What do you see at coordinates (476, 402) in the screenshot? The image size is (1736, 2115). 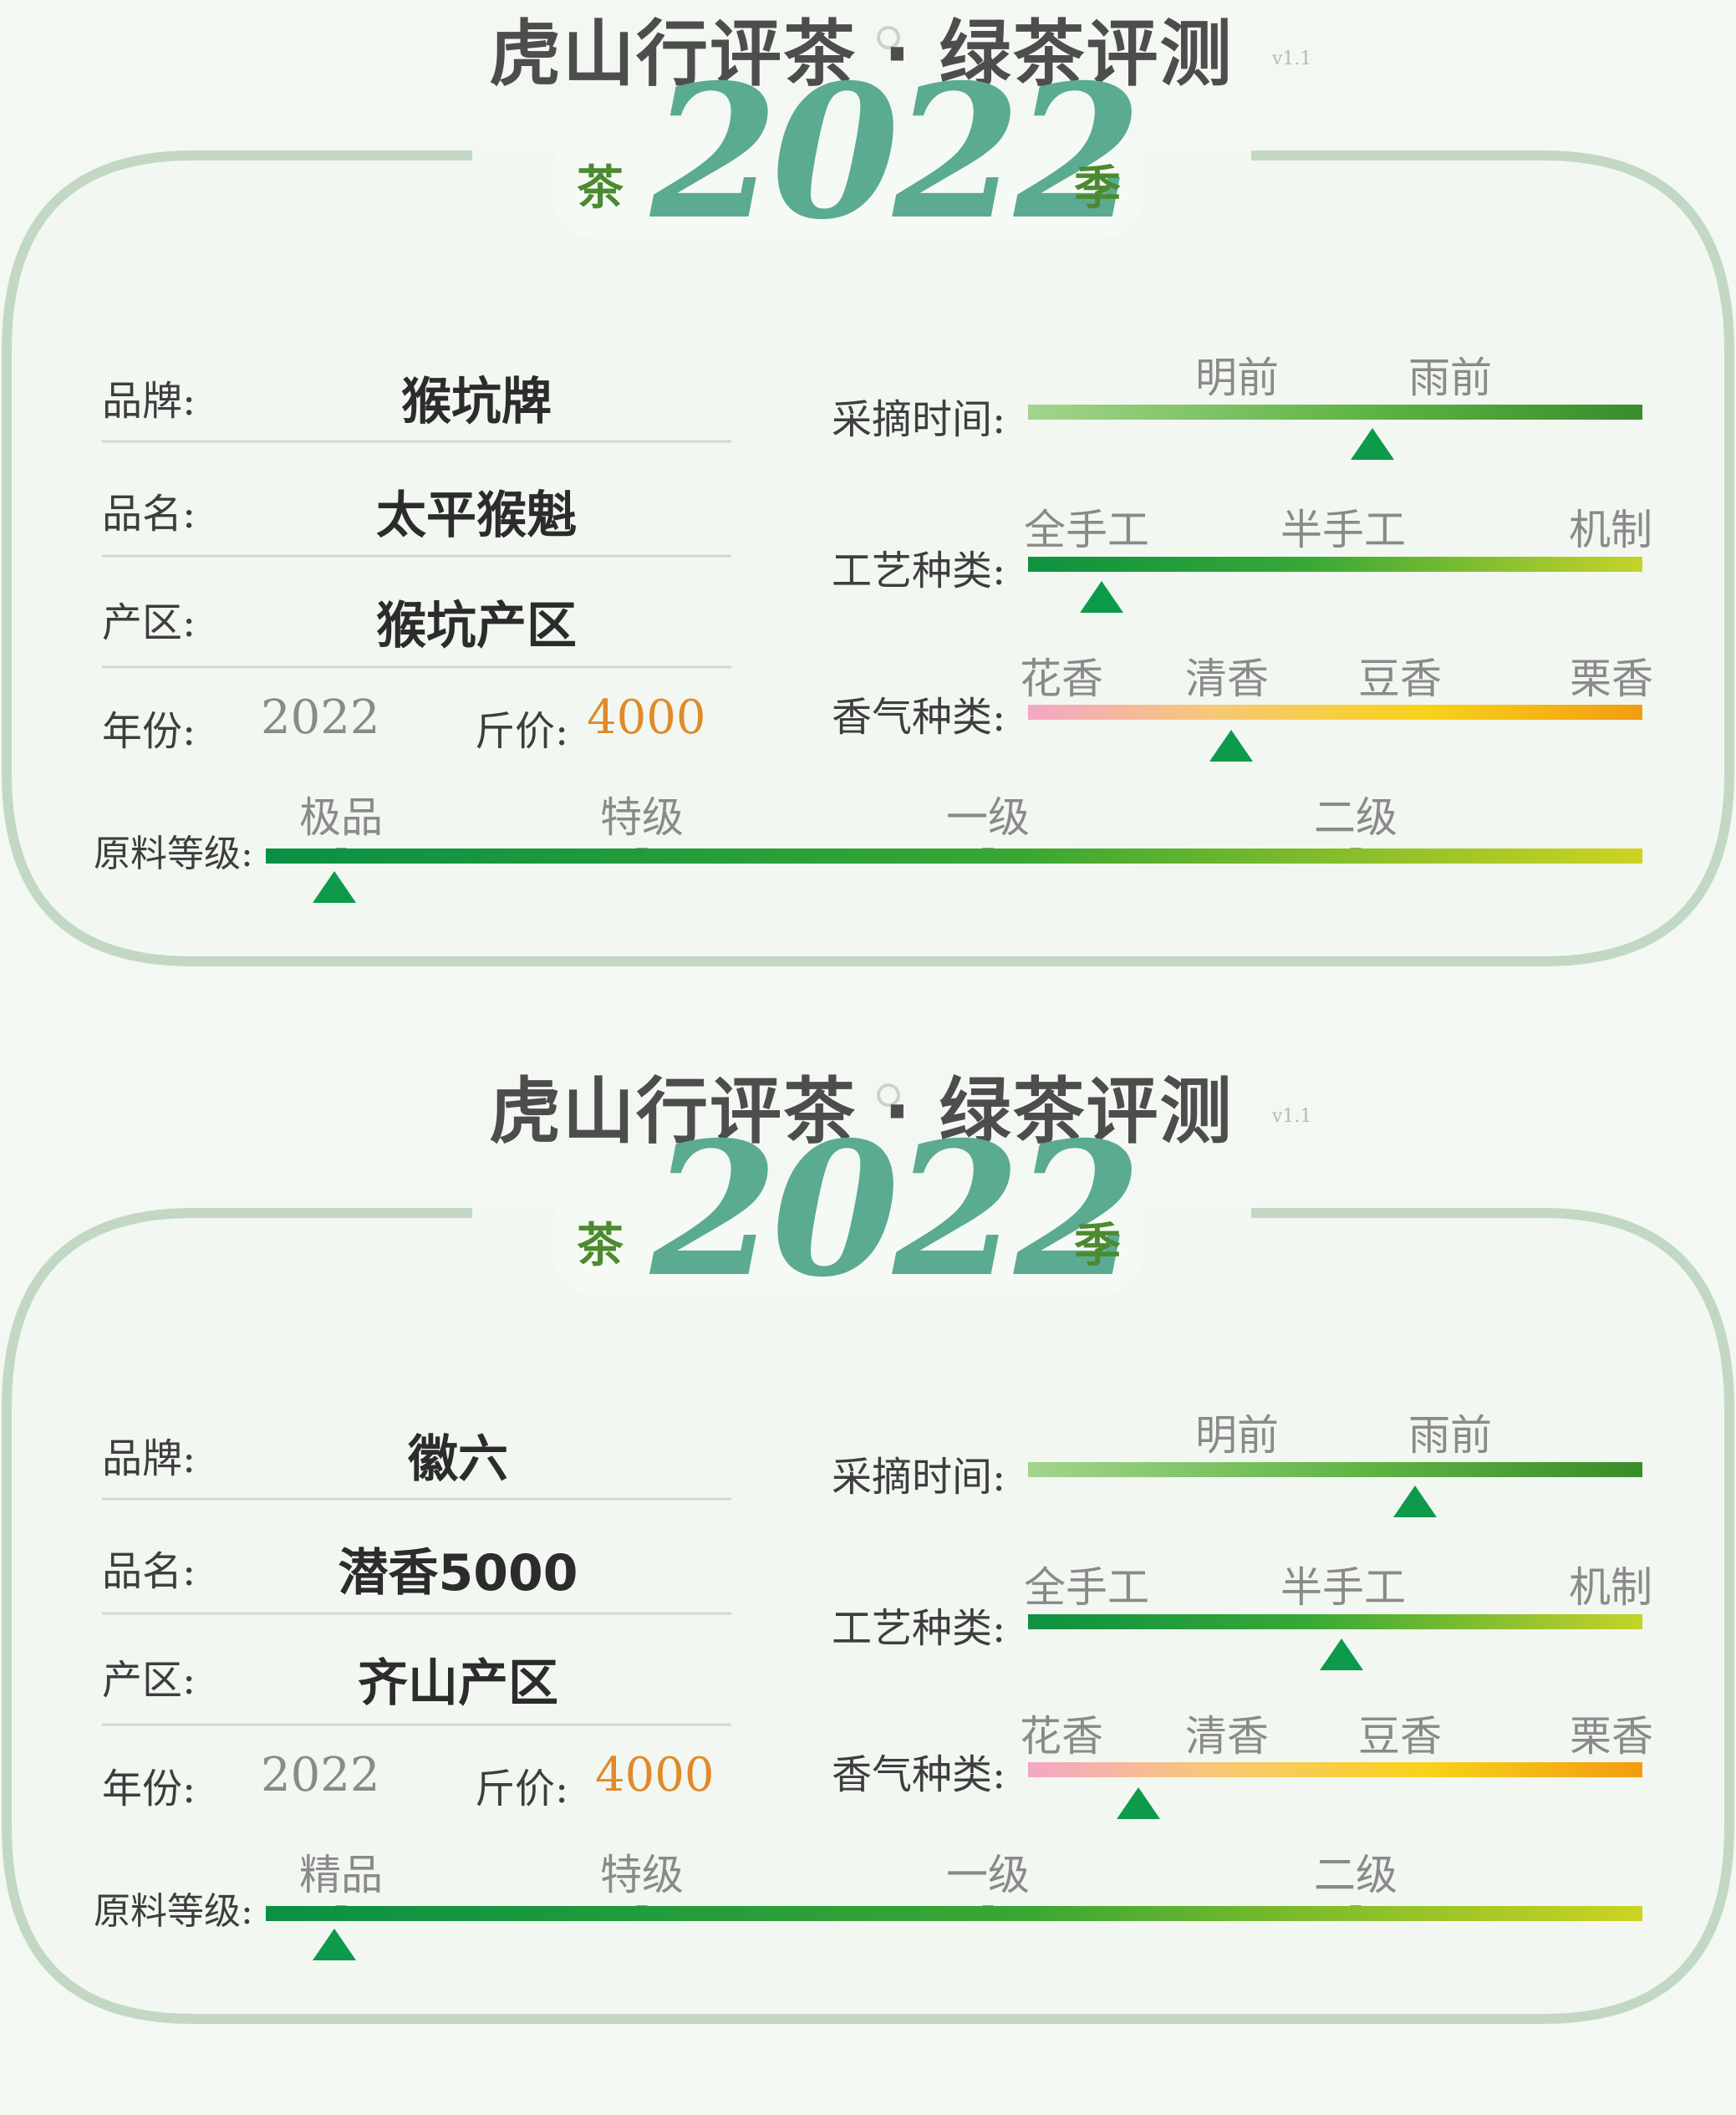 I see `brand-value: 猴坑牌` at bounding box center [476, 402].